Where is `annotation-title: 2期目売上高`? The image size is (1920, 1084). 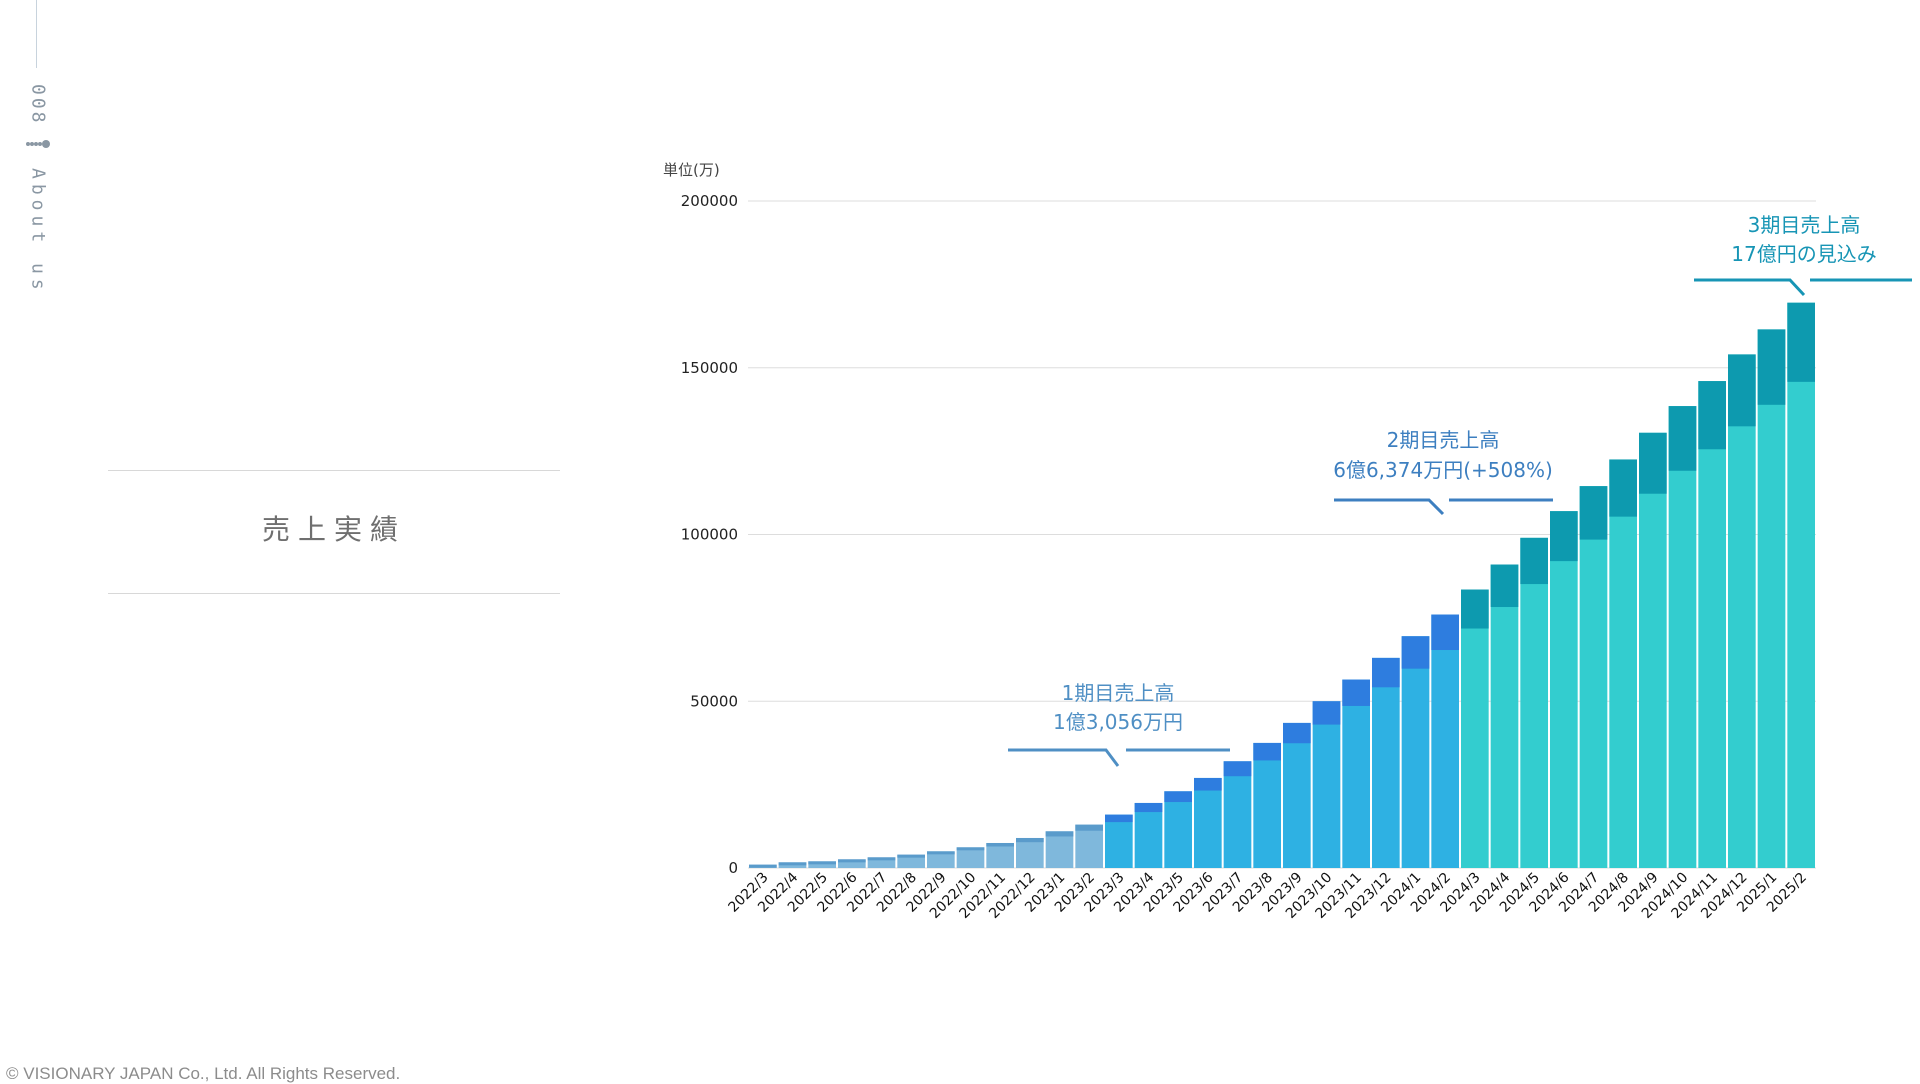 annotation-title: 2期目売上高 is located at coordinates (1443, 440).